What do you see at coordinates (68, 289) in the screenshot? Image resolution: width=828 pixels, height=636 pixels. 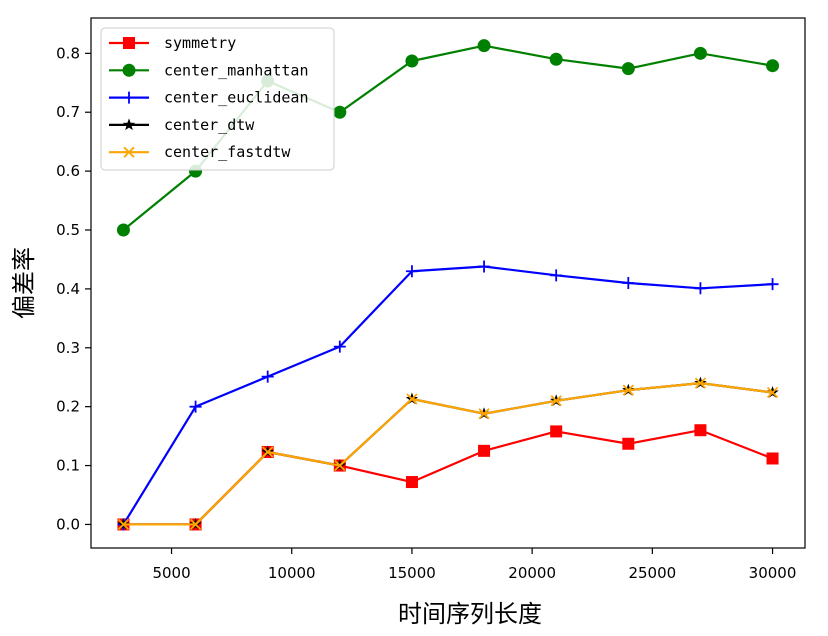 I see `y-tick-label: 0.4` at bounding box center [68, 289].